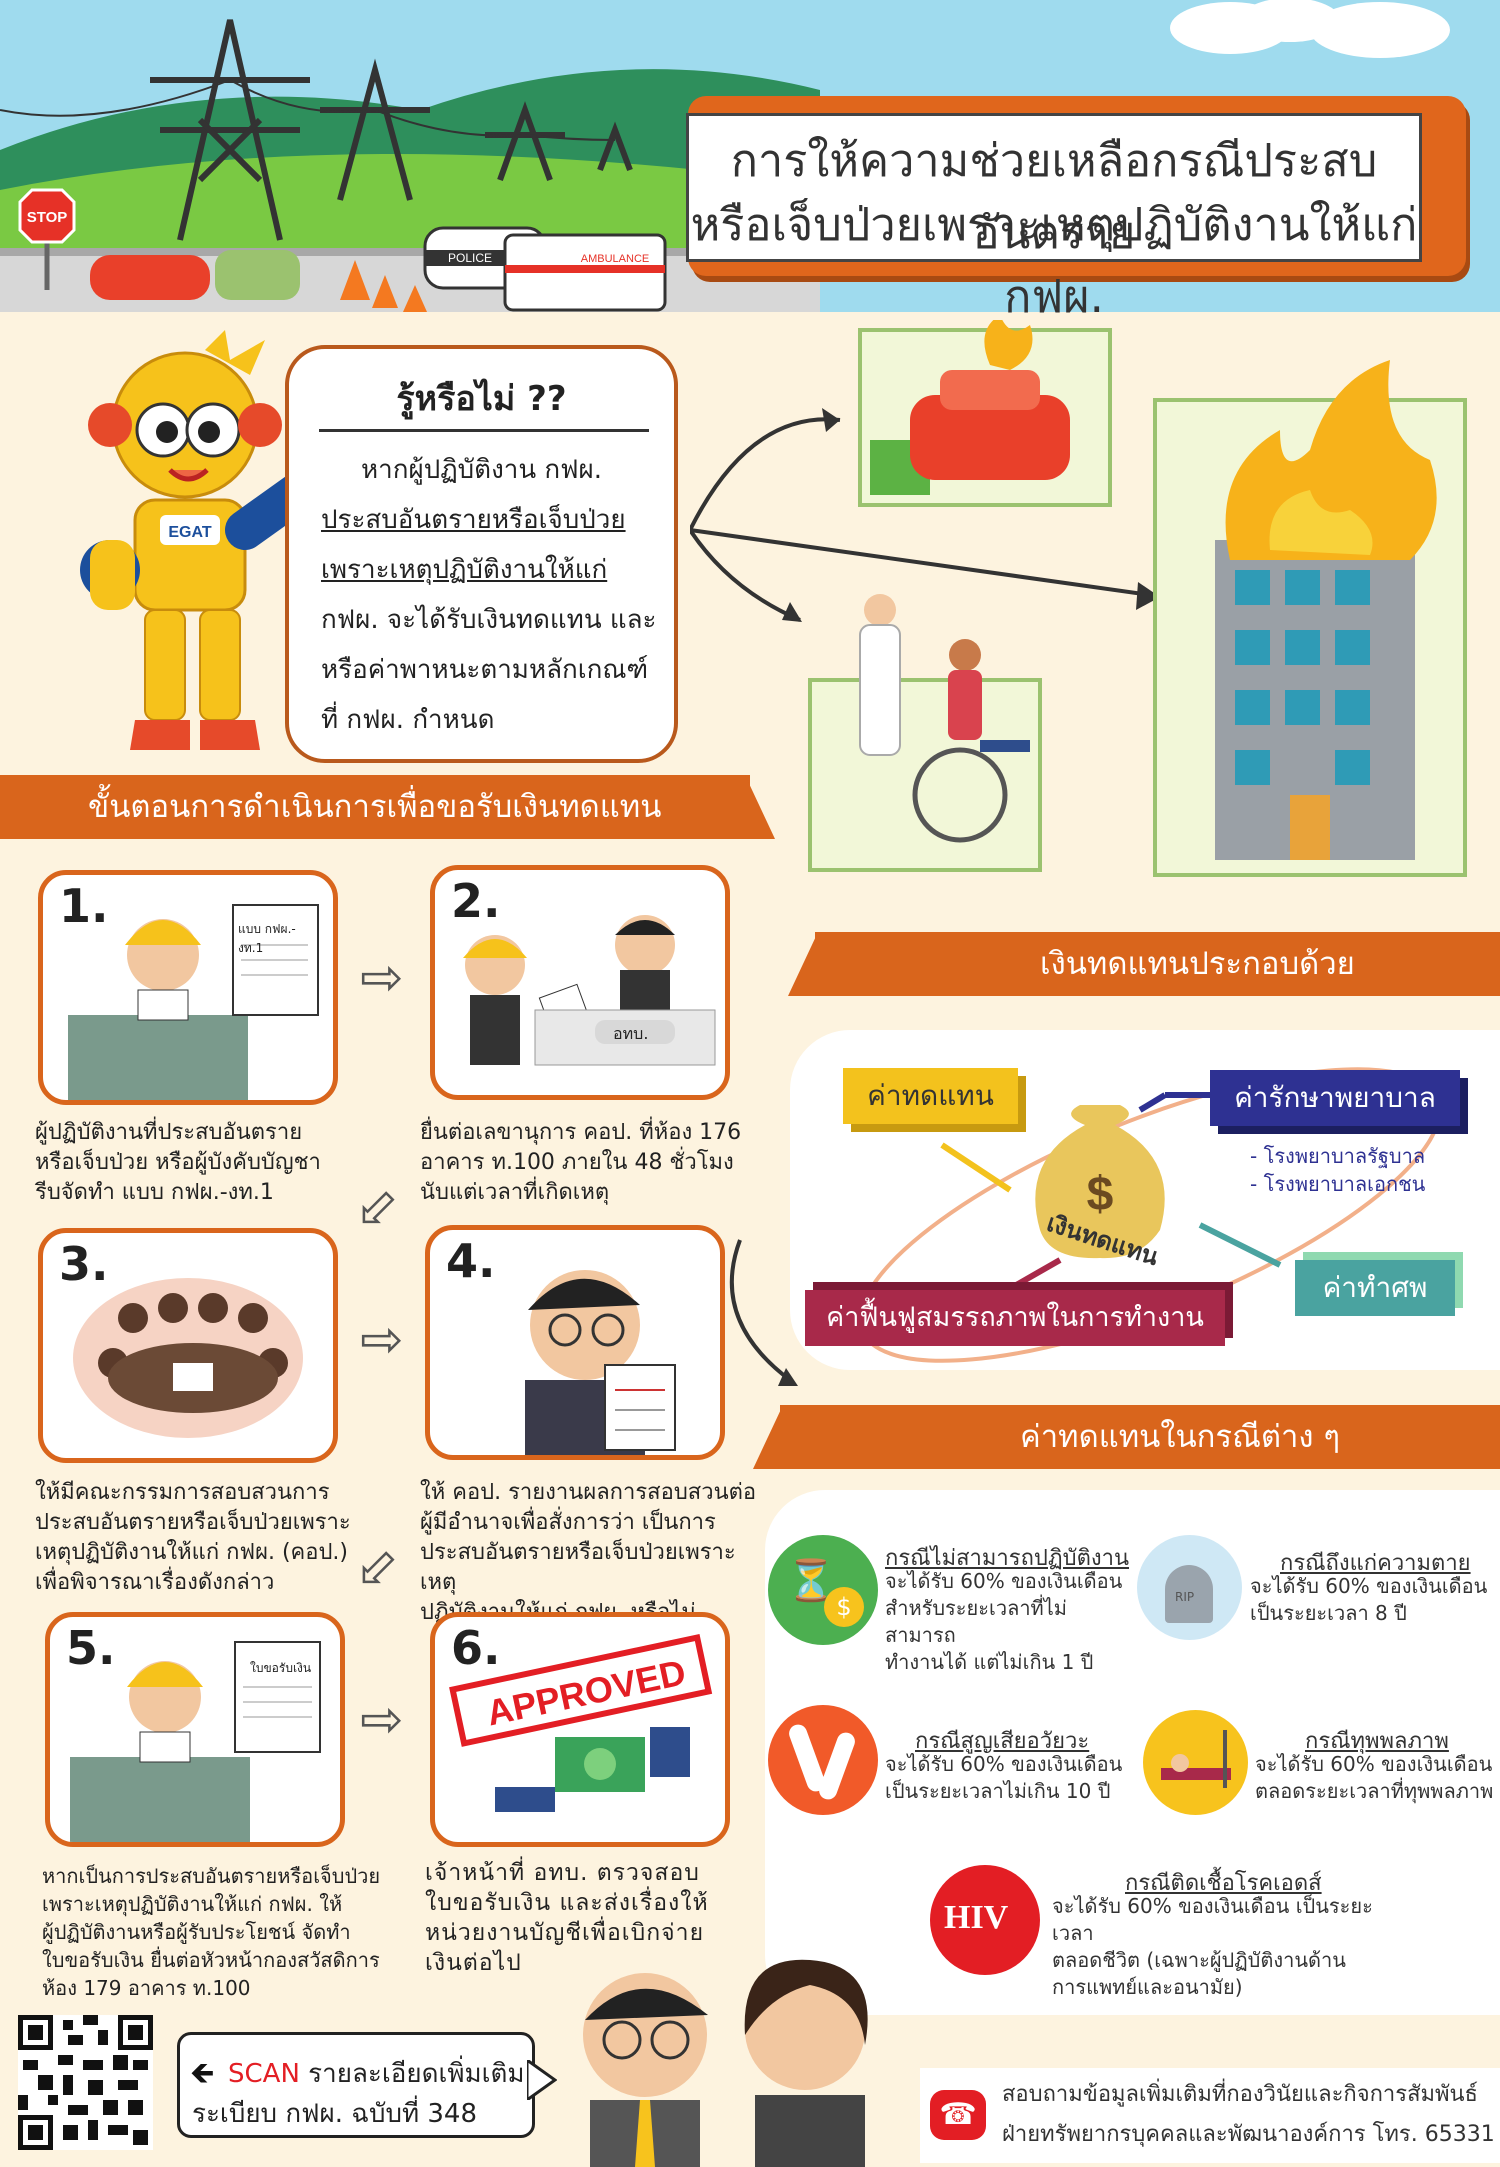 This screenshot has height=2167, width=1500. I want to click on rehab-label: ค่าฟื้นฟูสมรรถภาพในการทำงาน, so click(1015, 1318).